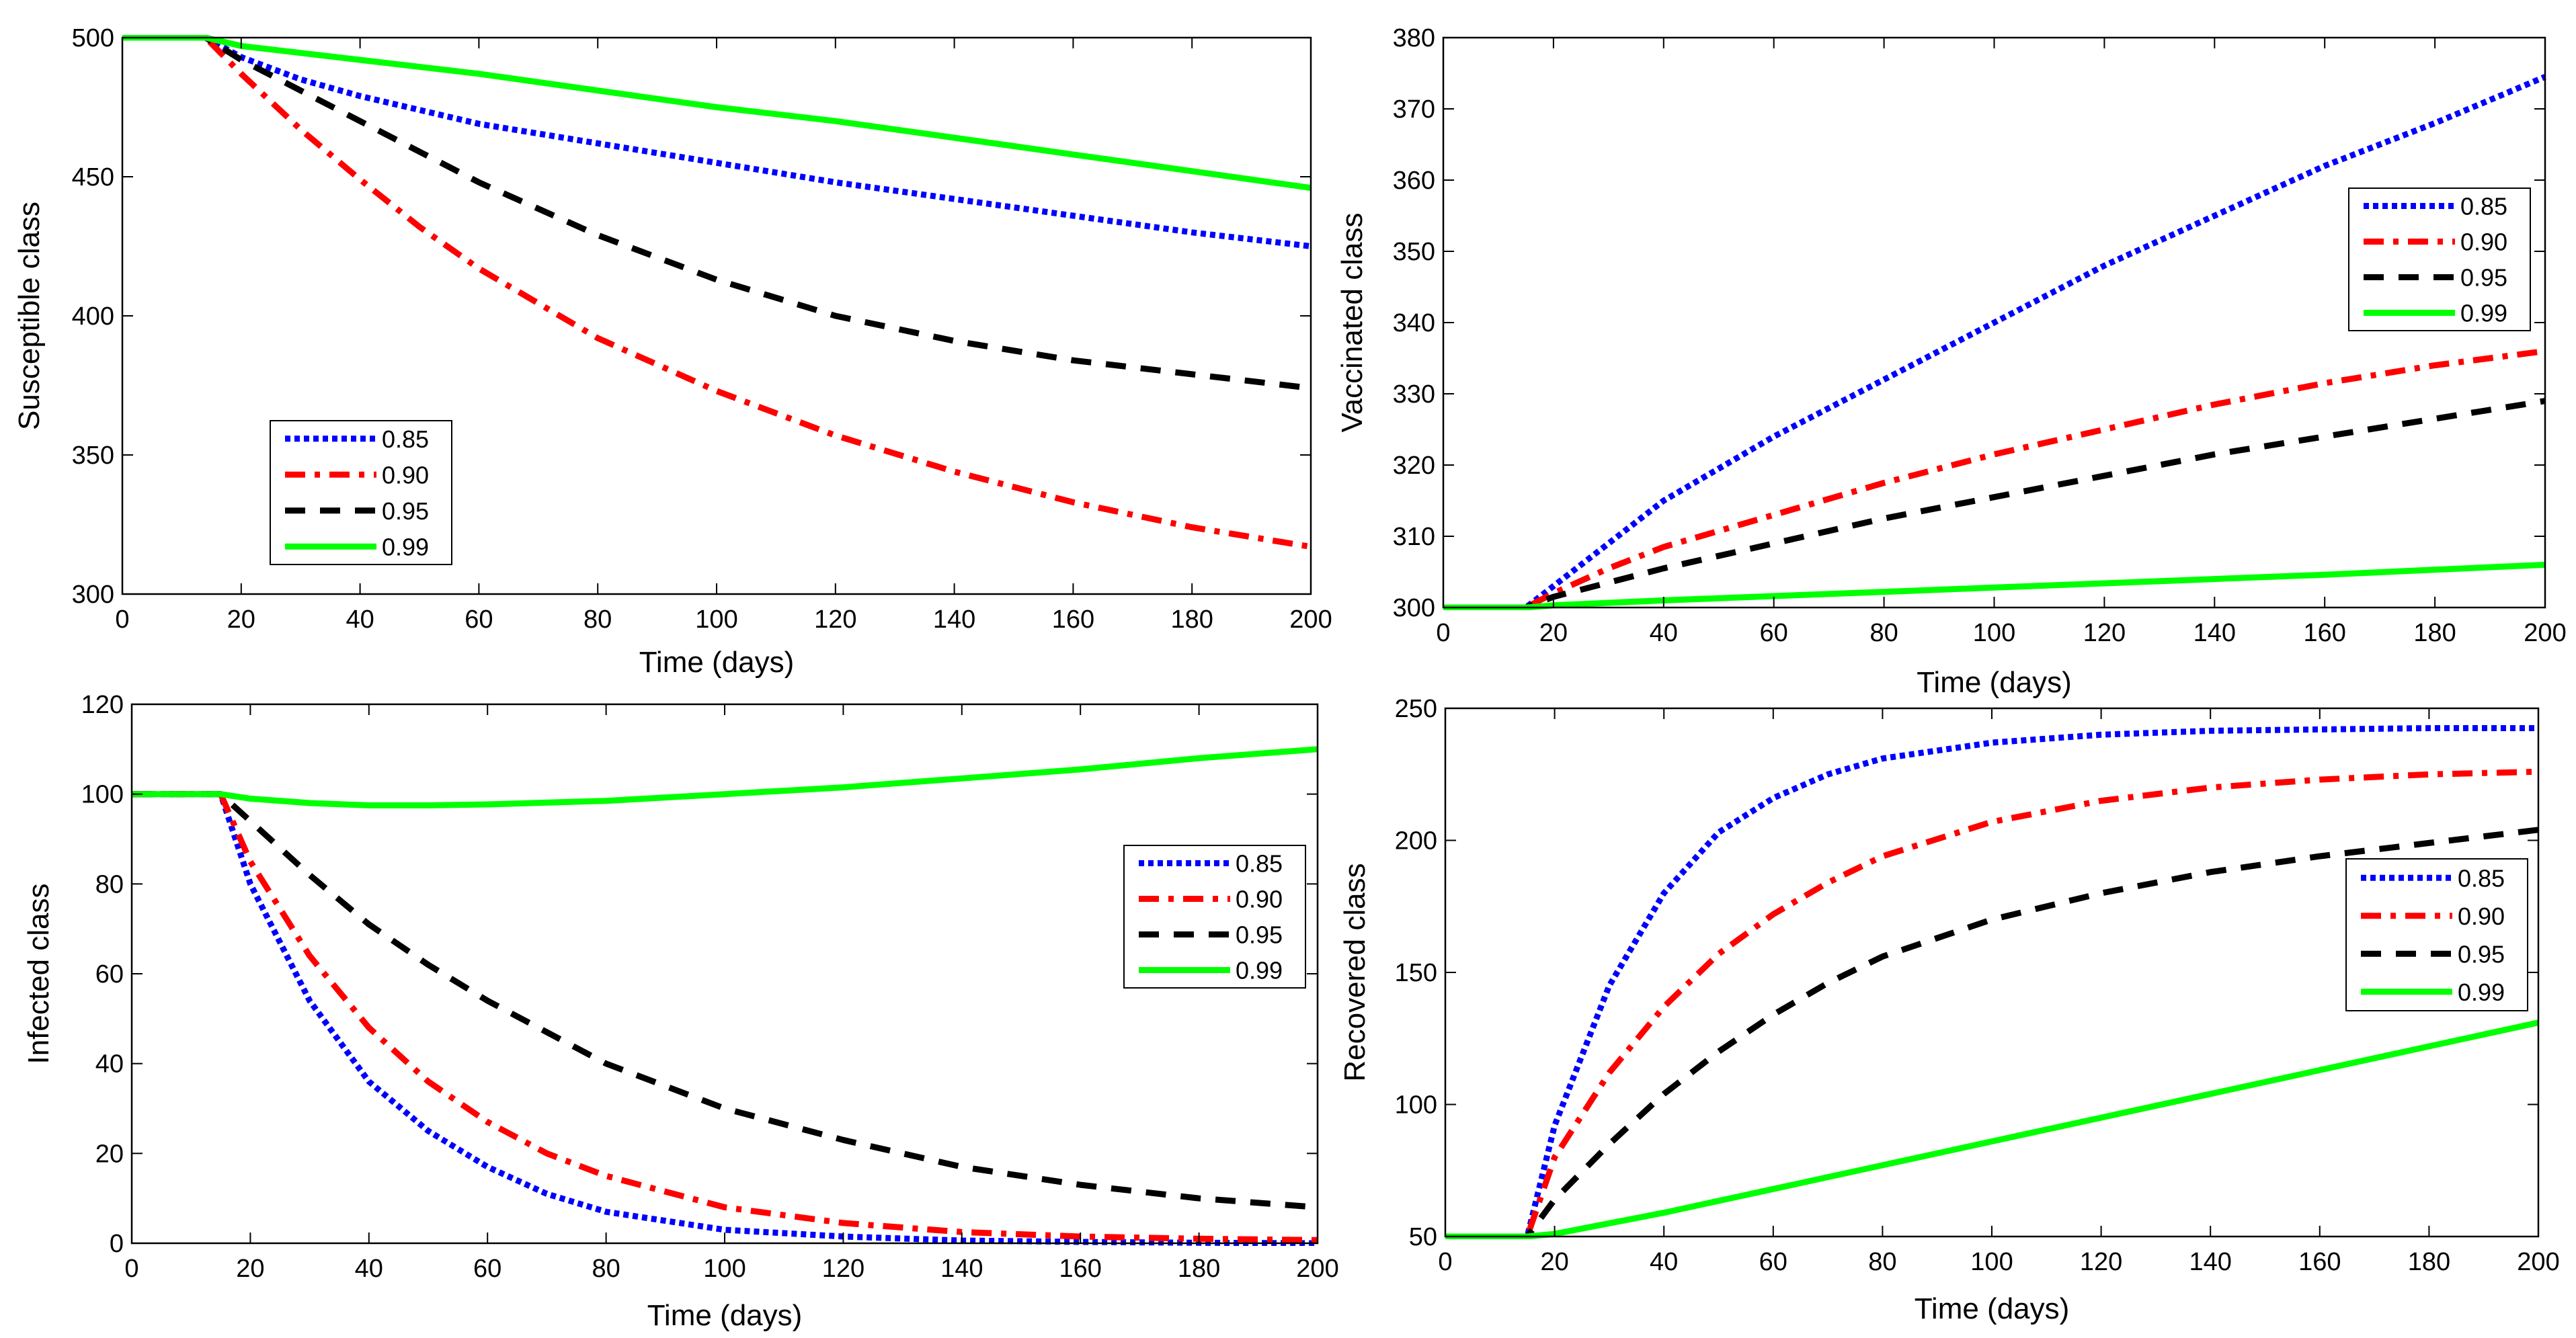  I want to click on y-tick-label: 370, so click(1414, 110).